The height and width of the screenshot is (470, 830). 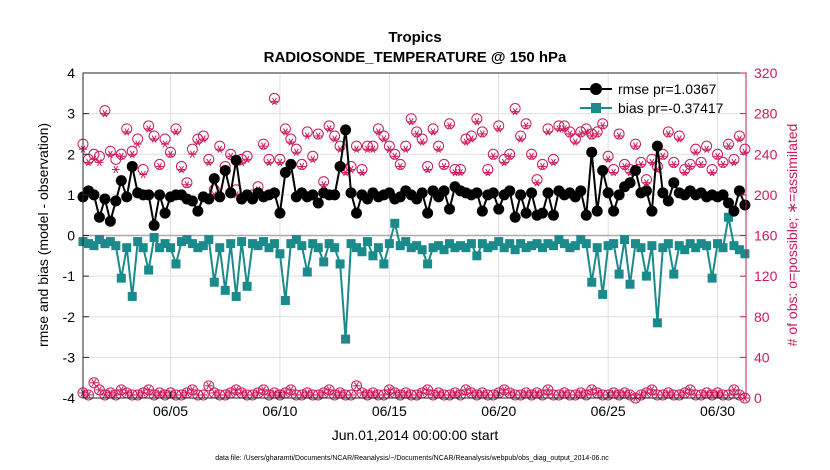 I want to click on x-tick-label: 06/20, so click(x=498, y=411).